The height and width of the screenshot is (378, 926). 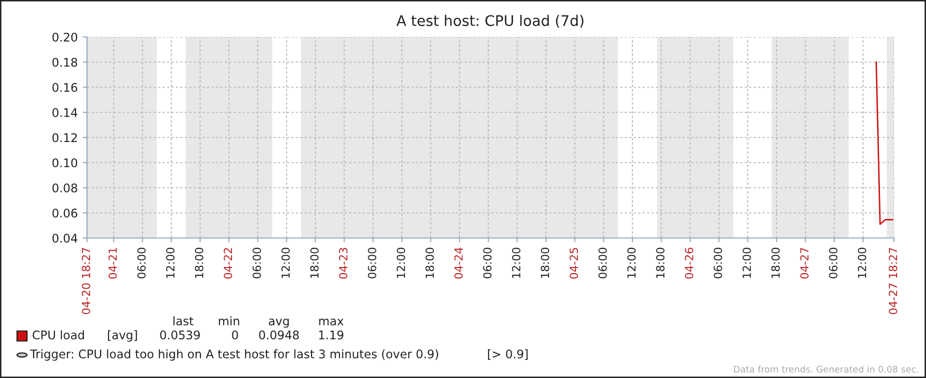 What do you see at coordinates (490, 21) in the screenshot?
I see `chart-title: A test host: CPU load (7d)` at bounding box center [490, 21].